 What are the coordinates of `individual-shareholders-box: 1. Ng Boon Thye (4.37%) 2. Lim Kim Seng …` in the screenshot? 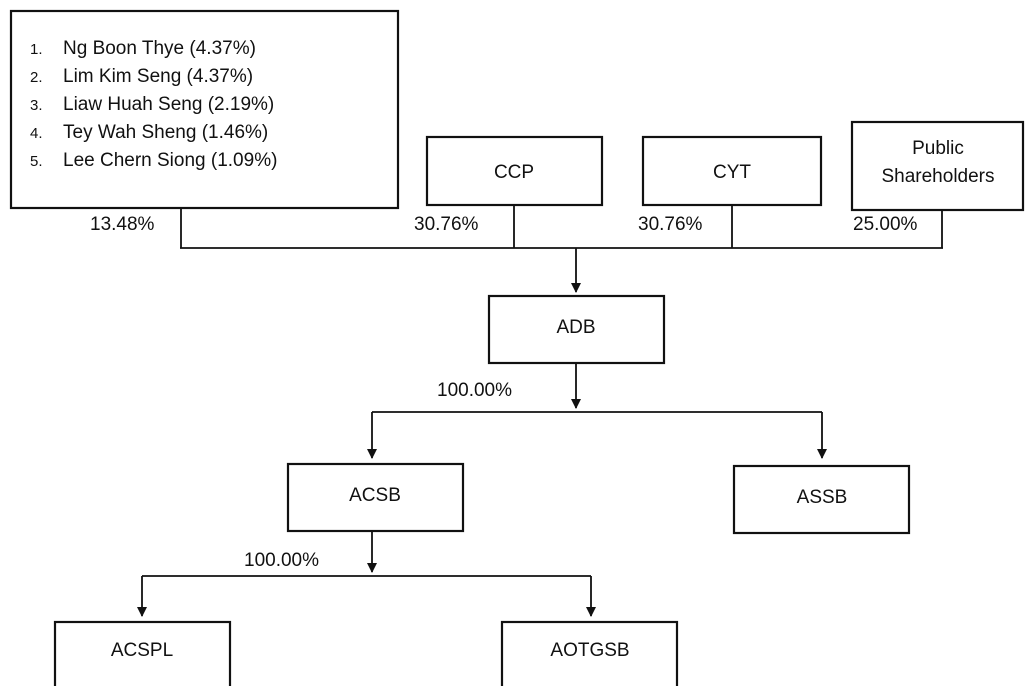 It's located at (204, 109).